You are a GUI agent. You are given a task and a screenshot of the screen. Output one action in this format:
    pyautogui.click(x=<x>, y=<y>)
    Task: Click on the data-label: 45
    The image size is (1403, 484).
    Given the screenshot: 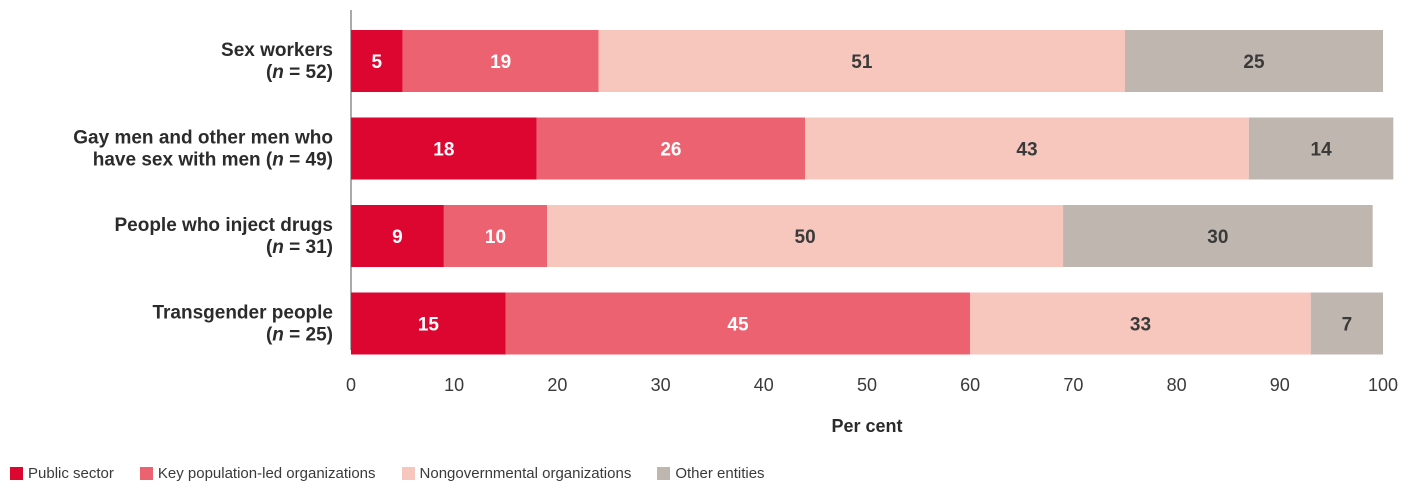 What is the action you would take?
    pyautogui.click(x=738, y=325)
    